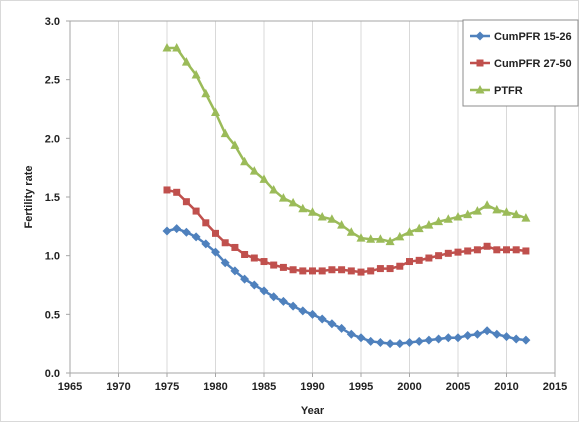 The height and width of the screenshot is (424, 581). What do you see at coordinates (264, 387) in the screenshot?
I see `x-tick-label: 1985` at bounding box center [264, 387].